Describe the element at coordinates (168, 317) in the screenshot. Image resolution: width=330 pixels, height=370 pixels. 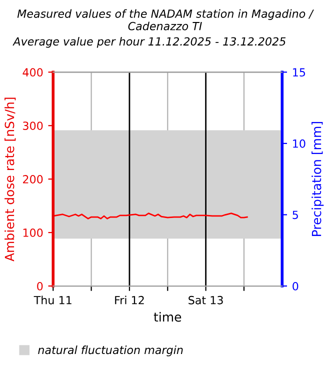
I see `x-axis-title: time` at that location.